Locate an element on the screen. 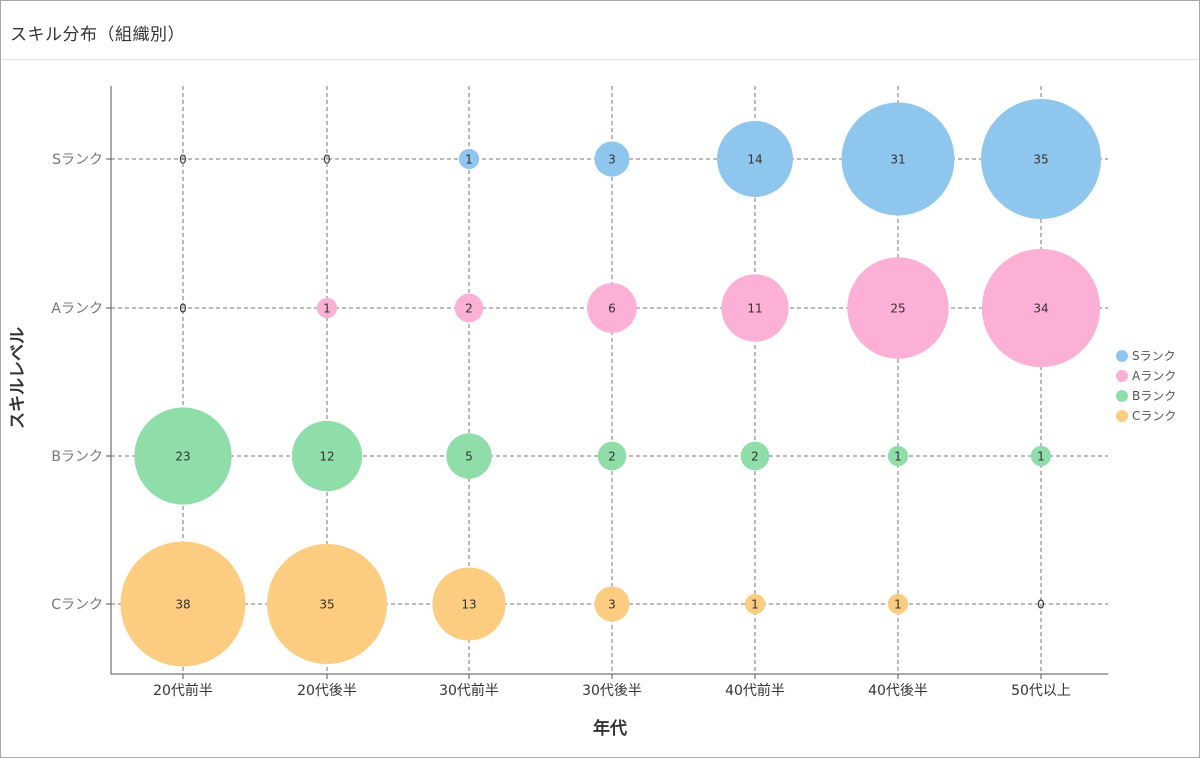 The width and height of the screenshot is (1200, 758). bubble-value-label: 14 is located at coordinates (754, 160).